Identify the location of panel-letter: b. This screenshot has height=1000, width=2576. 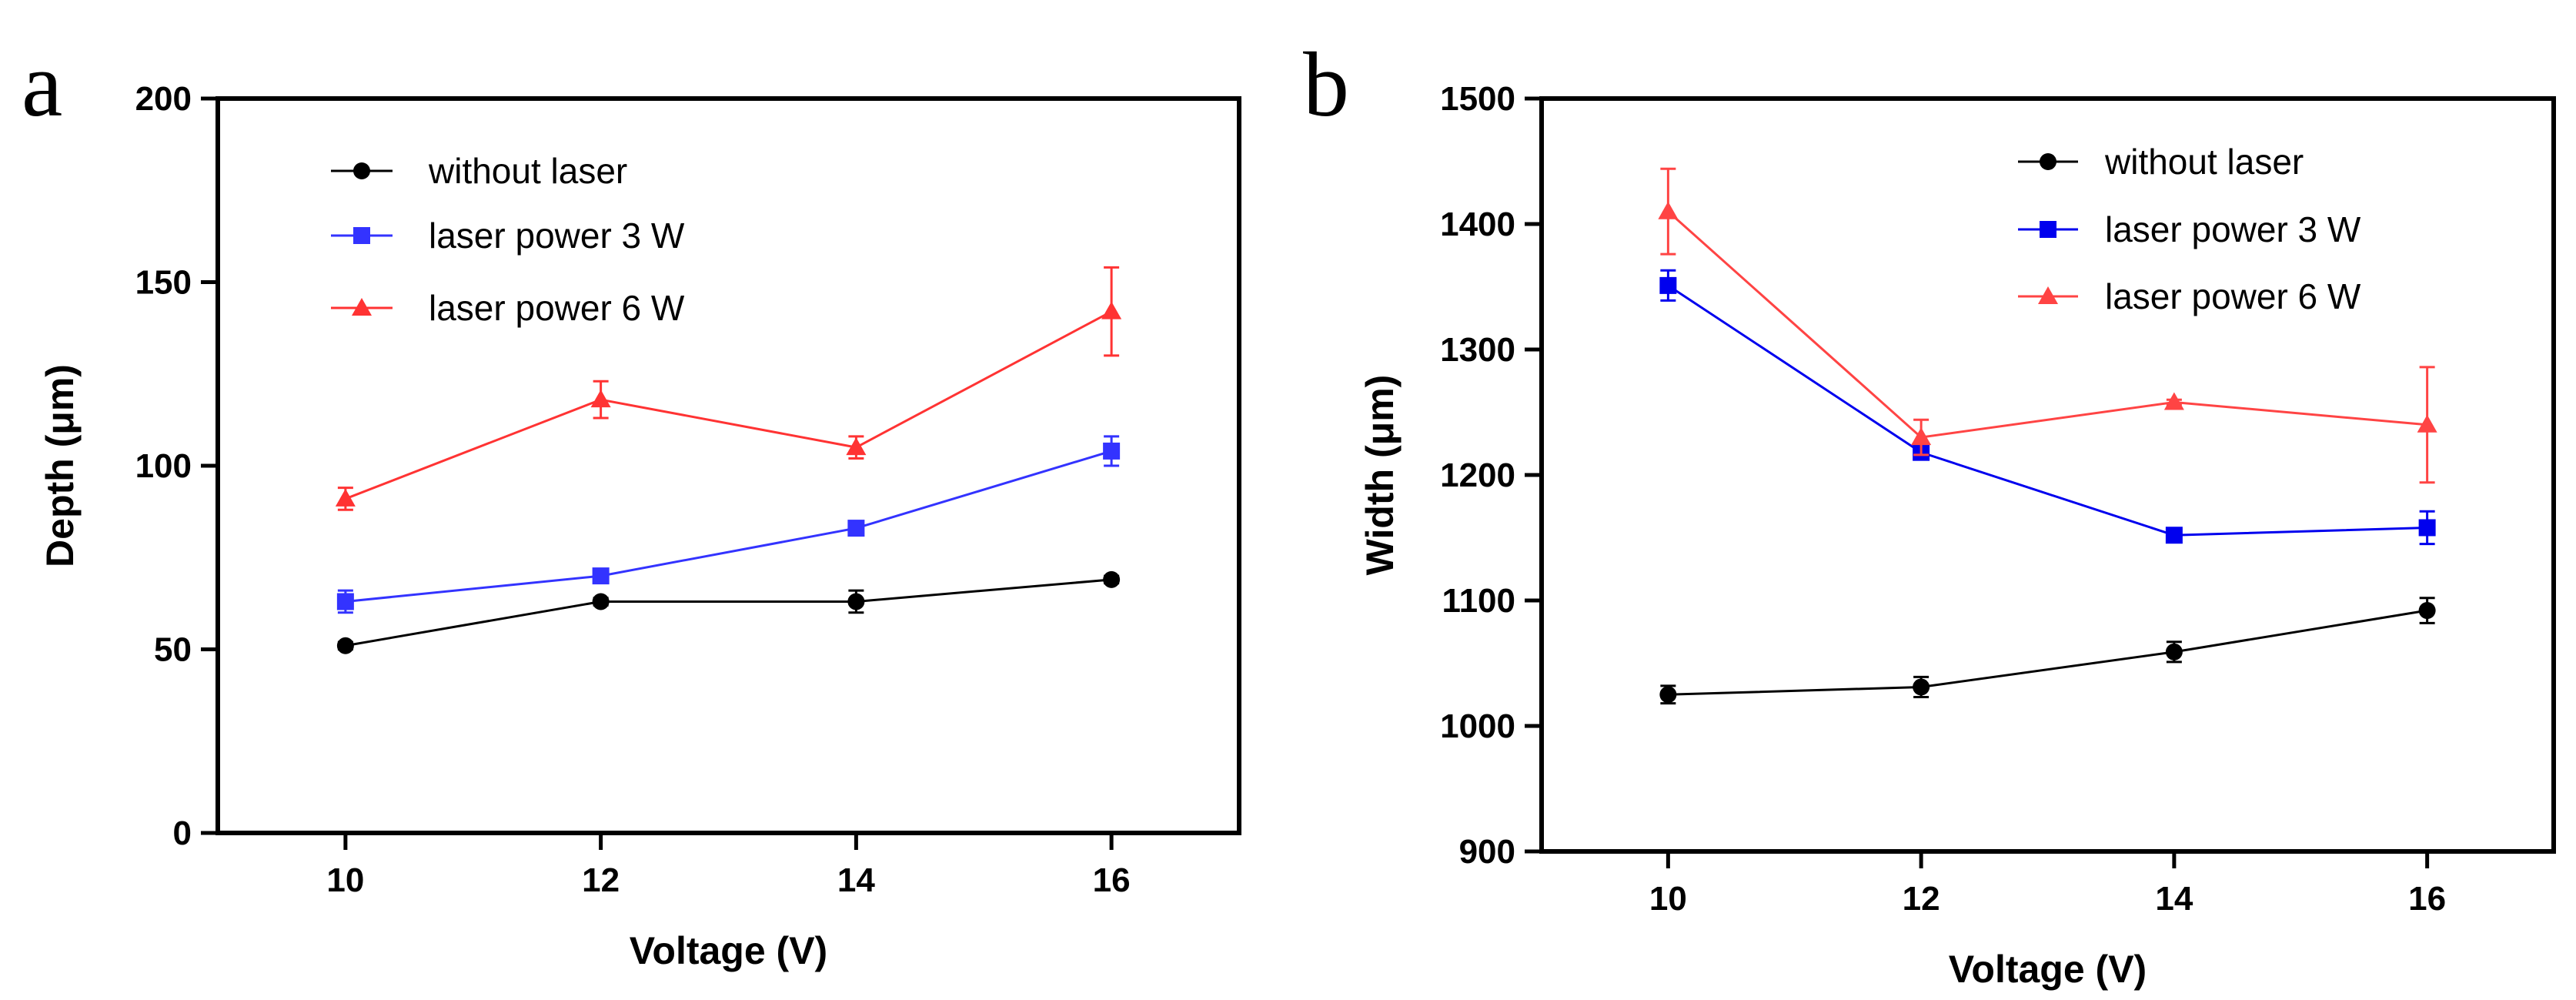
(1326, 84).